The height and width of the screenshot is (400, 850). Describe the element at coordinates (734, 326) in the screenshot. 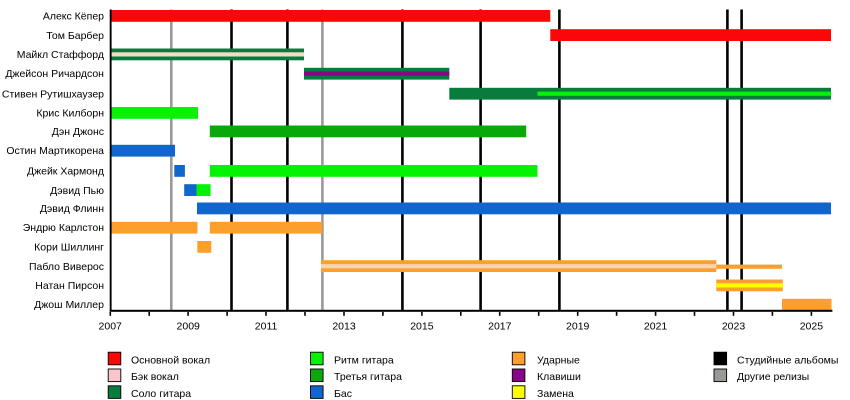

I see `svg-text: 2023` at that location.